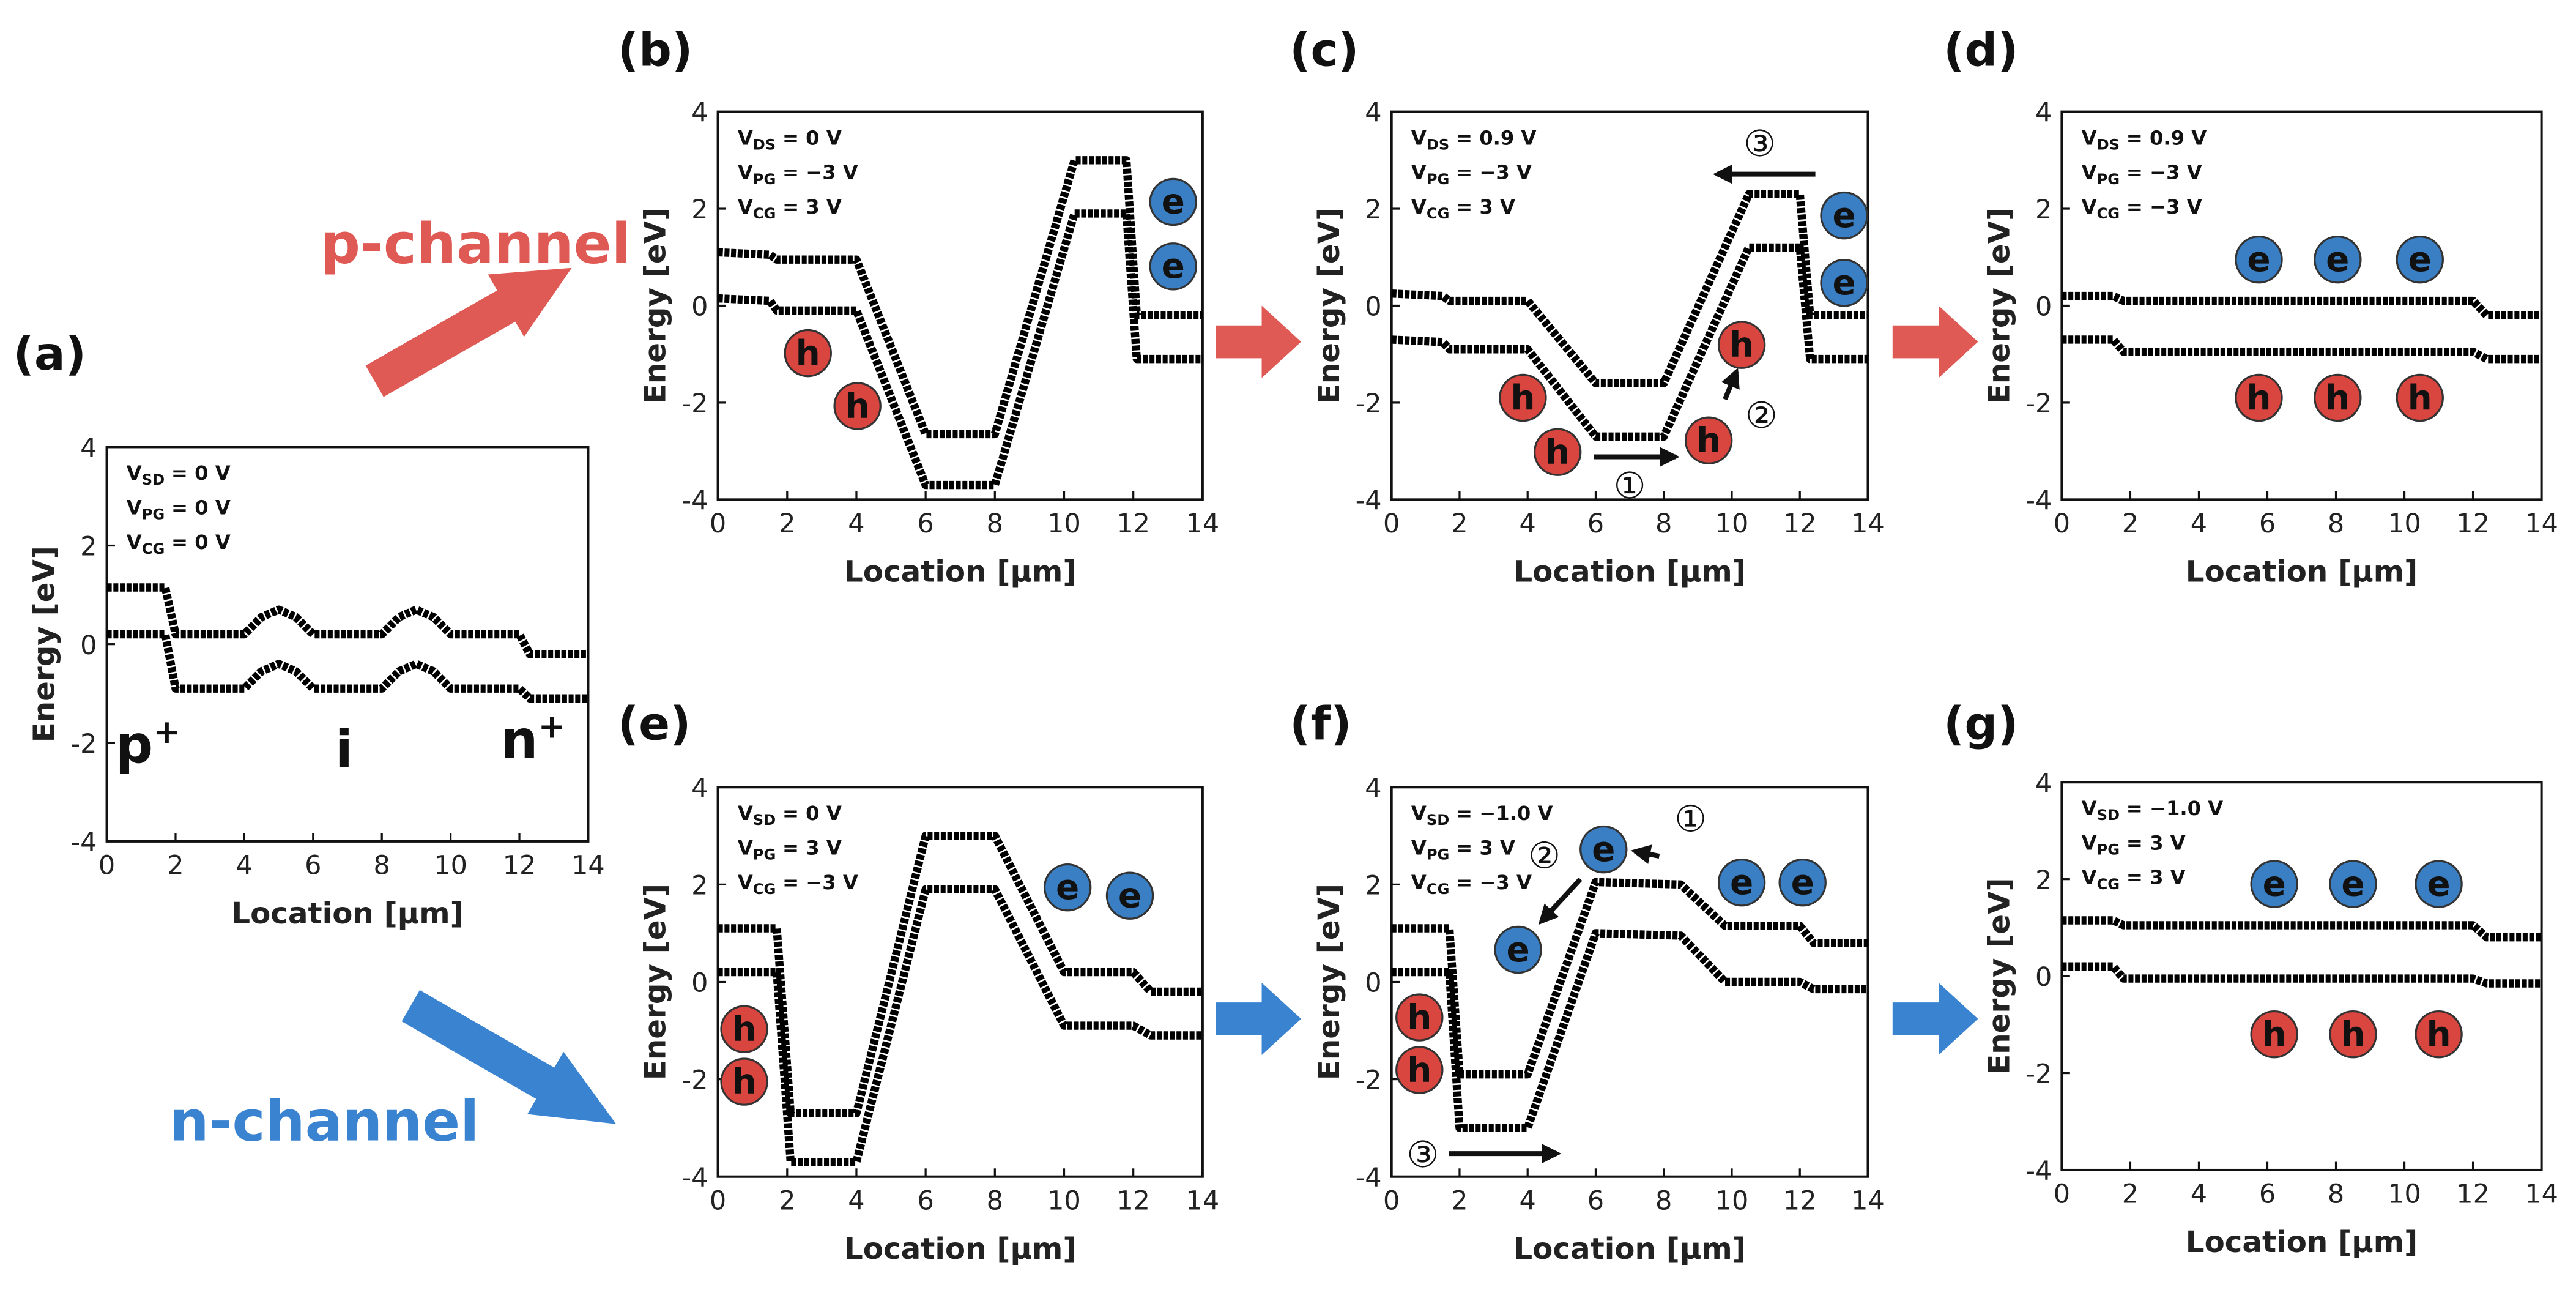 The width and height of the screenshot is (2576, 1290). What do you see at coordinates (2175, 808) in the screenshot?
I see `condition-value: = −1.0 V` at bounding box center [2175, 808].